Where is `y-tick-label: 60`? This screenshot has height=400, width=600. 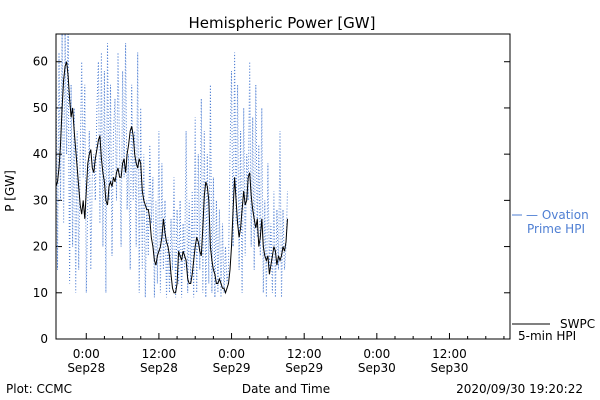
y-tick-label: 60 is located at coordinates (40, 62).